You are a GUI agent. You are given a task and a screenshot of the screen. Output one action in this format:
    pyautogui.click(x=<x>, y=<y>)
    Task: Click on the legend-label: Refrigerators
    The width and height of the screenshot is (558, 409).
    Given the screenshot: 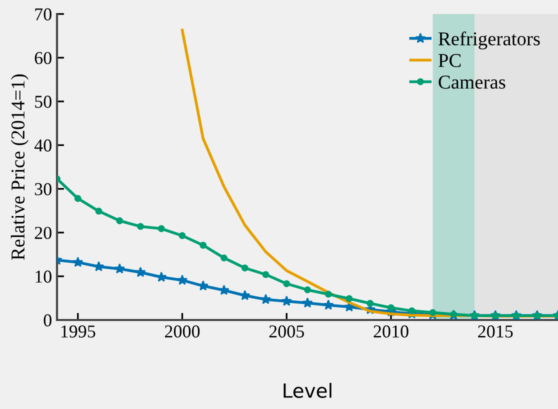 What is the action you would take?
    pyautogui.click(x=489, y=41)
    